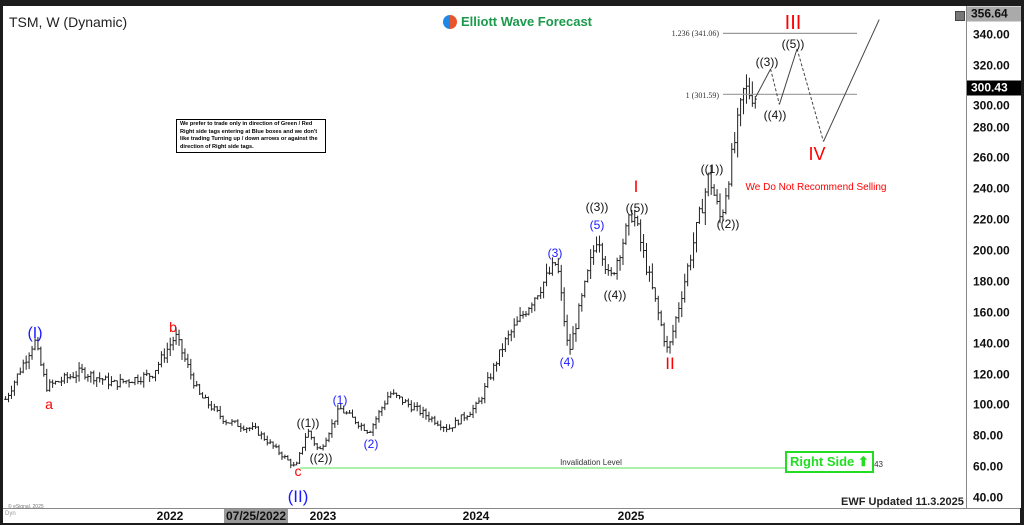 Image resolution: width=1024 pixels, height=525 pixels. Describe the element at coordinates (526, 21) in the screenshot. I see `logo-text: Elliott Wave Forecast` at that location.